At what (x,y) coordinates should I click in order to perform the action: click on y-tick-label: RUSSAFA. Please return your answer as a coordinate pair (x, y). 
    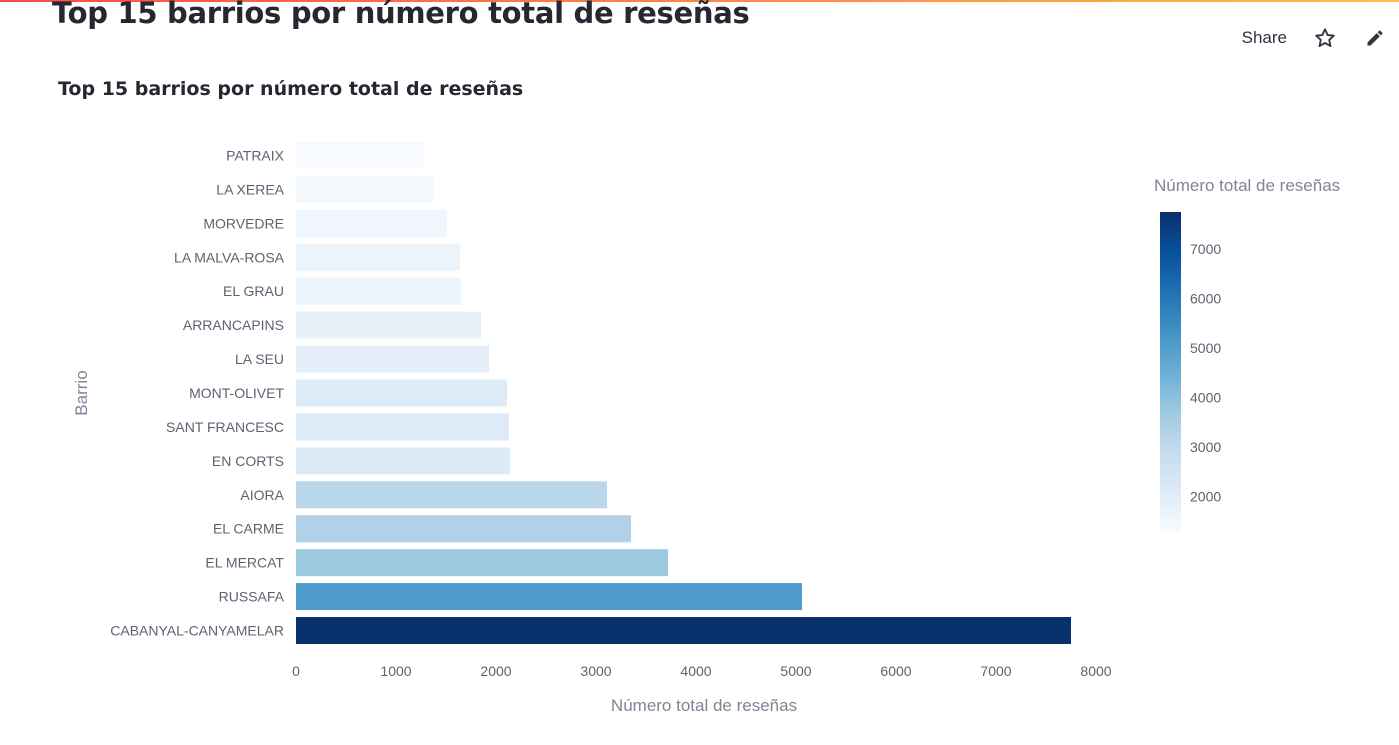
    Looking at the image, I should click on (252, 597).